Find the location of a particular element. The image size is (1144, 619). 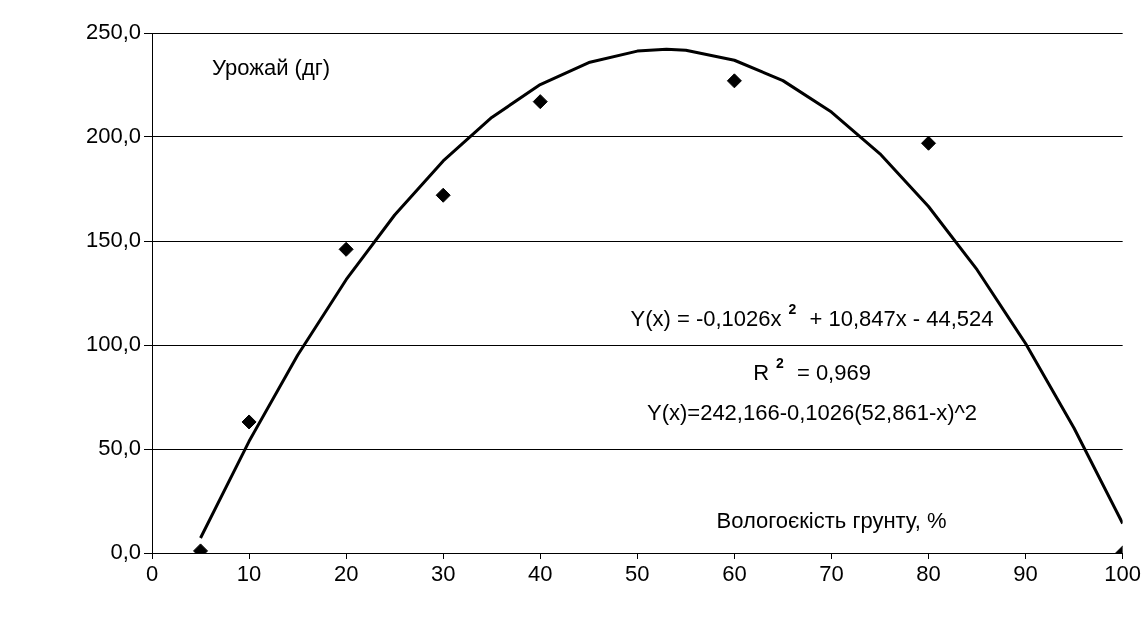

y-tick-label: 50,0 is located at coordinates (119, 448).